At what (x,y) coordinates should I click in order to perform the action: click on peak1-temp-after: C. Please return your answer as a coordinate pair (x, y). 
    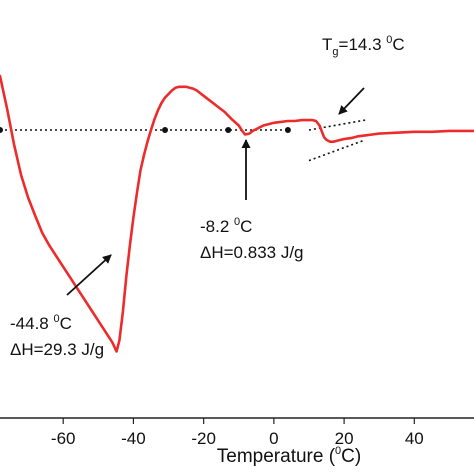
    Looking at the image, I should click on (66, 323).